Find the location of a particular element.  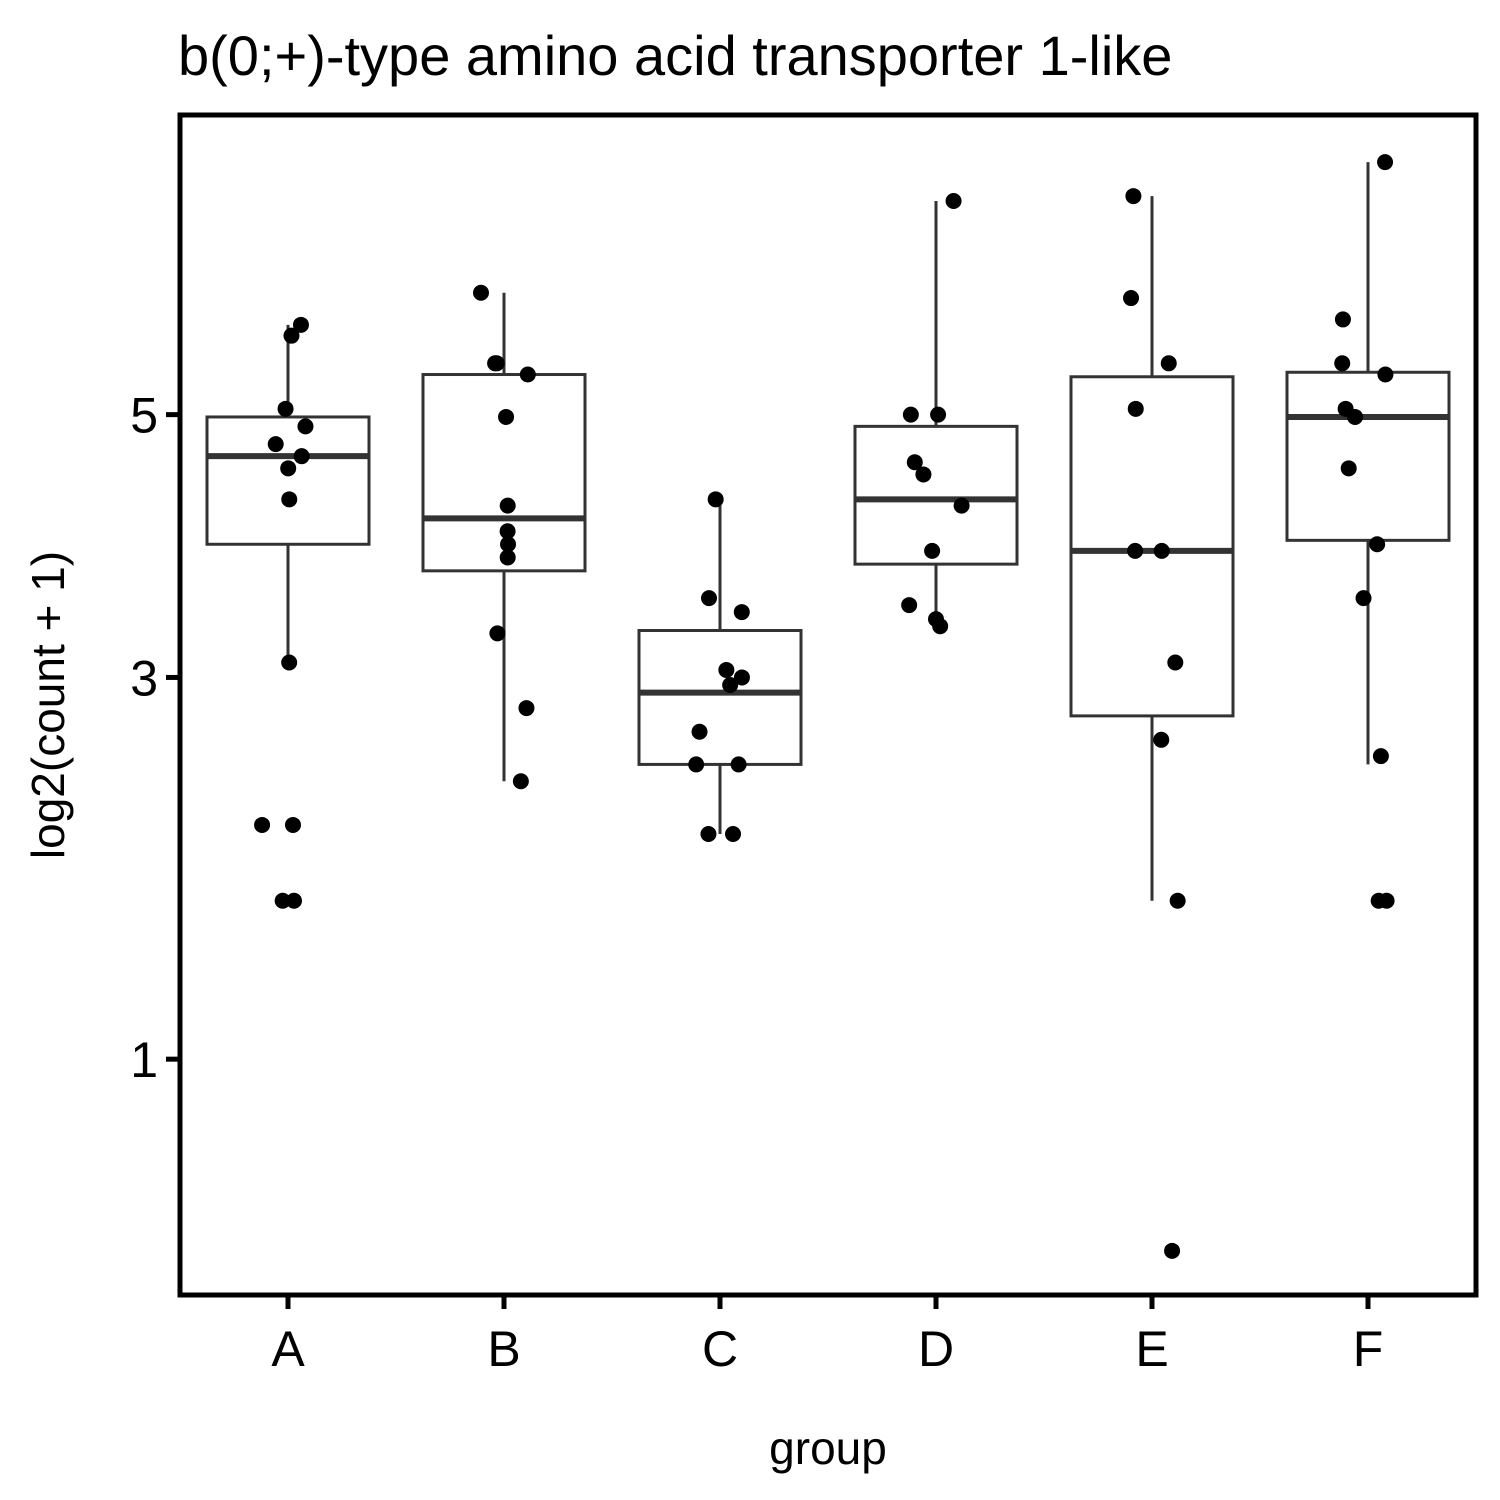

box-group-E is located at coordinates (1152, 548).